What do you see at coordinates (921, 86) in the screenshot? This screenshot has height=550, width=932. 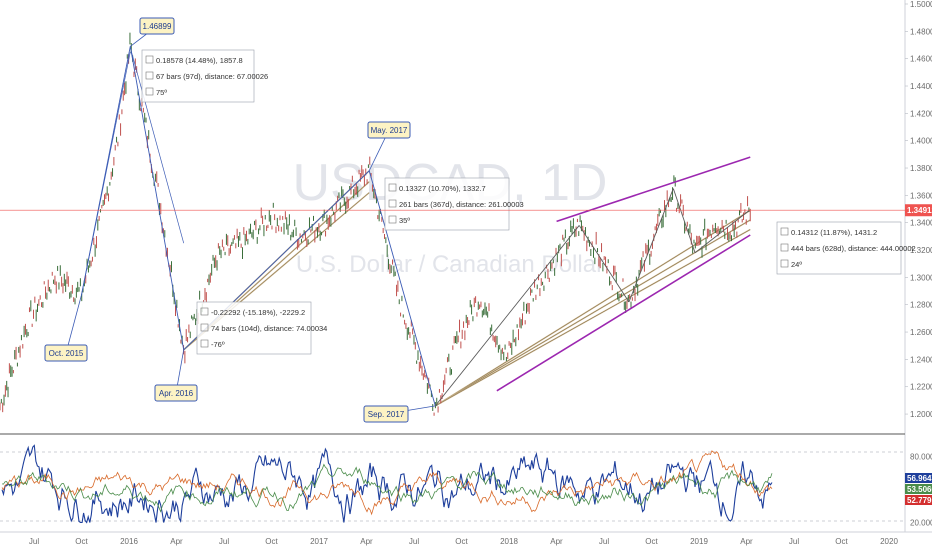 I see `price-tick-label: 1.44000` at bounding box center [921, 86].